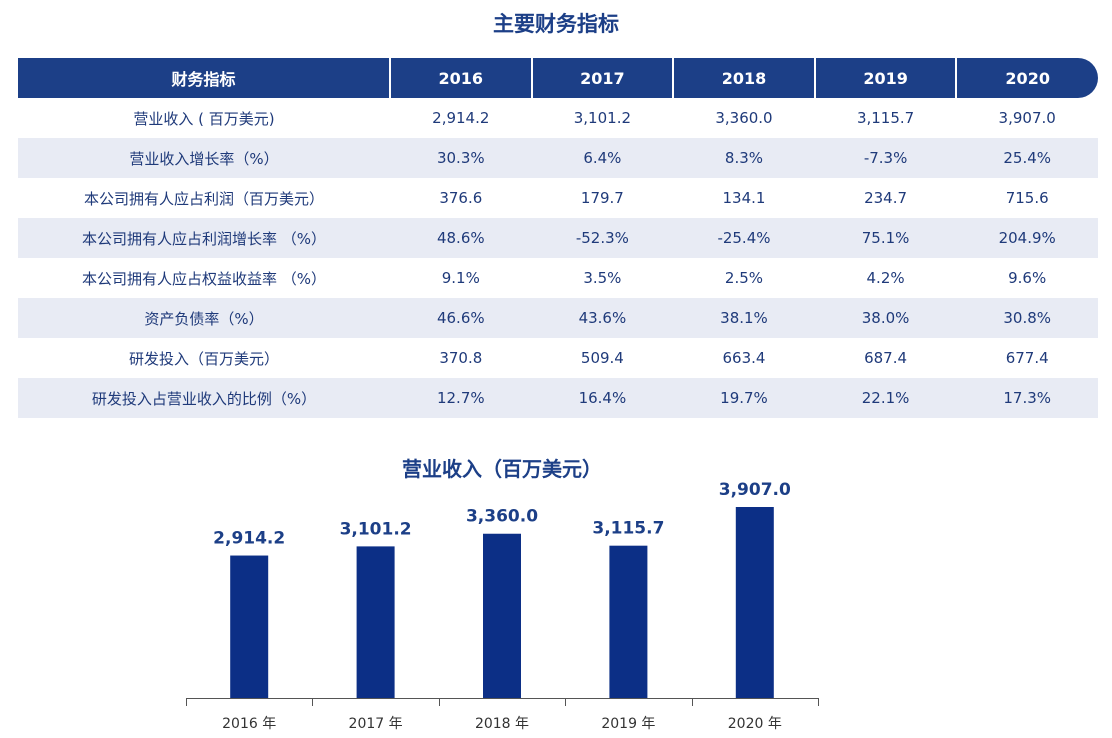 Image resolution: width=1112 pixels, height=738 pixels. Describe the element at coordinates (885, 118) in the screenshot. I see `table-cell: 3,115.7` at that location.